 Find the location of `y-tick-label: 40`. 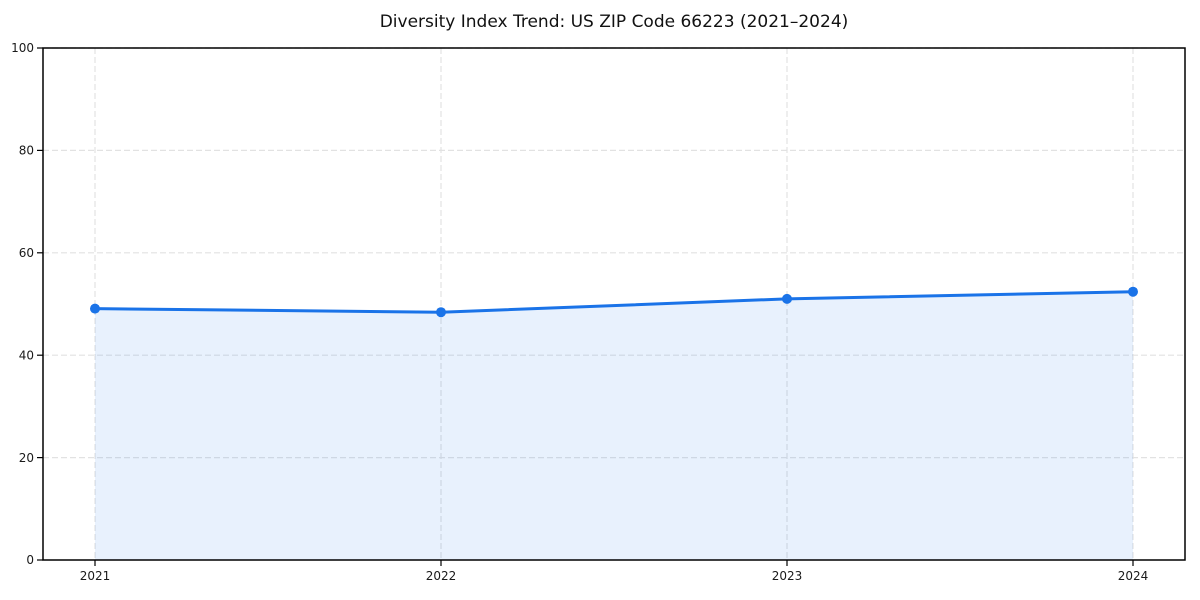

y-tick-label: 40 is located at coordinates (26, 355).